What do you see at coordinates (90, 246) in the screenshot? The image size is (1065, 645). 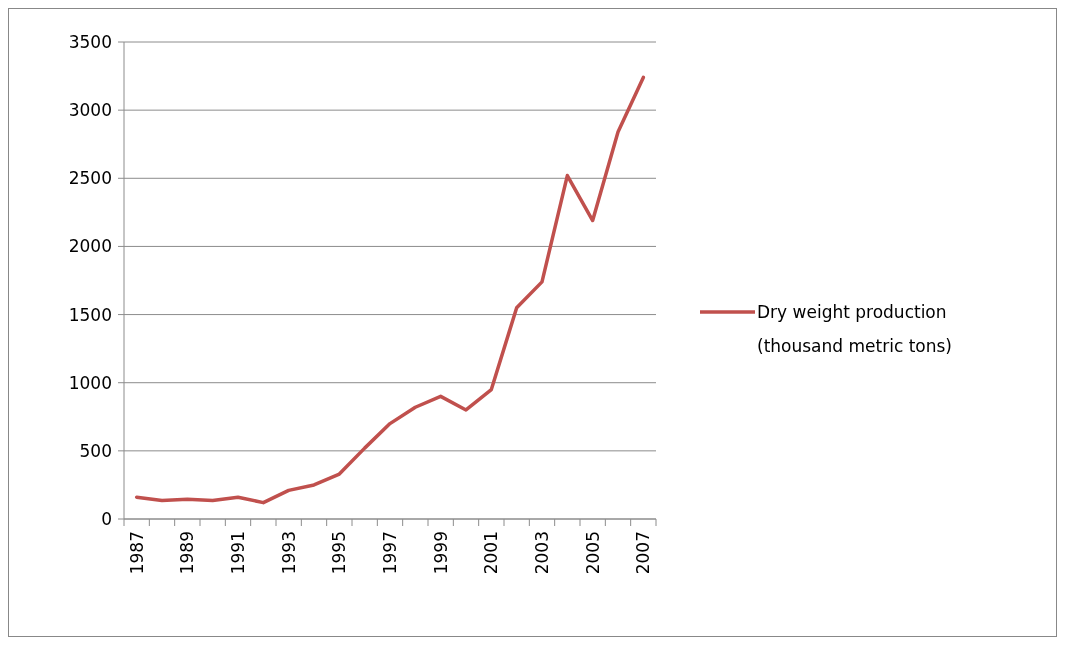 I see `y-tick-label: 2000` at bounding box center [90, 246].